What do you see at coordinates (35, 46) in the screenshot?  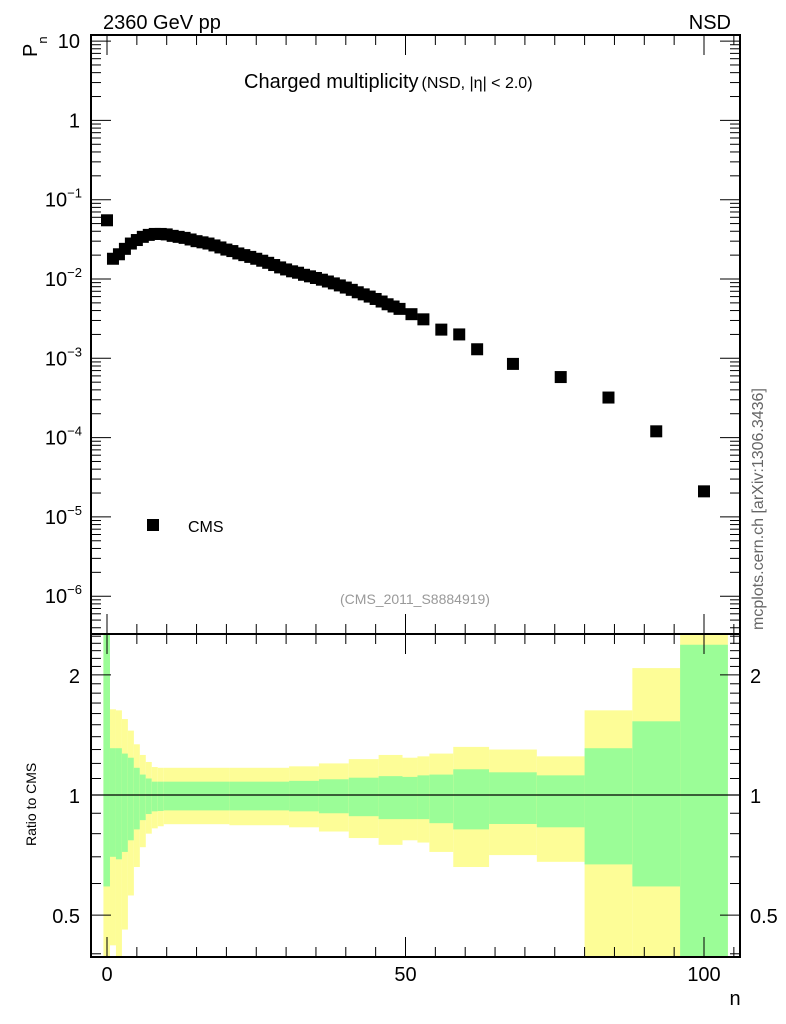 I see `y-axis-label: Pn` at bounding box center [35, 46].